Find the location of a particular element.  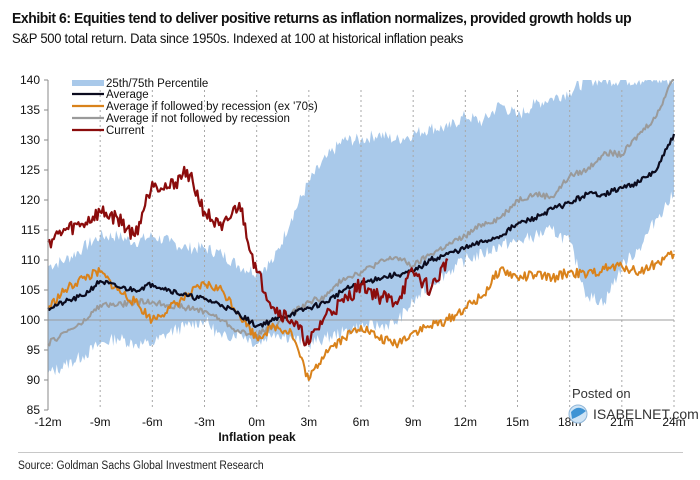

y-tick-label: 120 is located at coordinates (30, 200).